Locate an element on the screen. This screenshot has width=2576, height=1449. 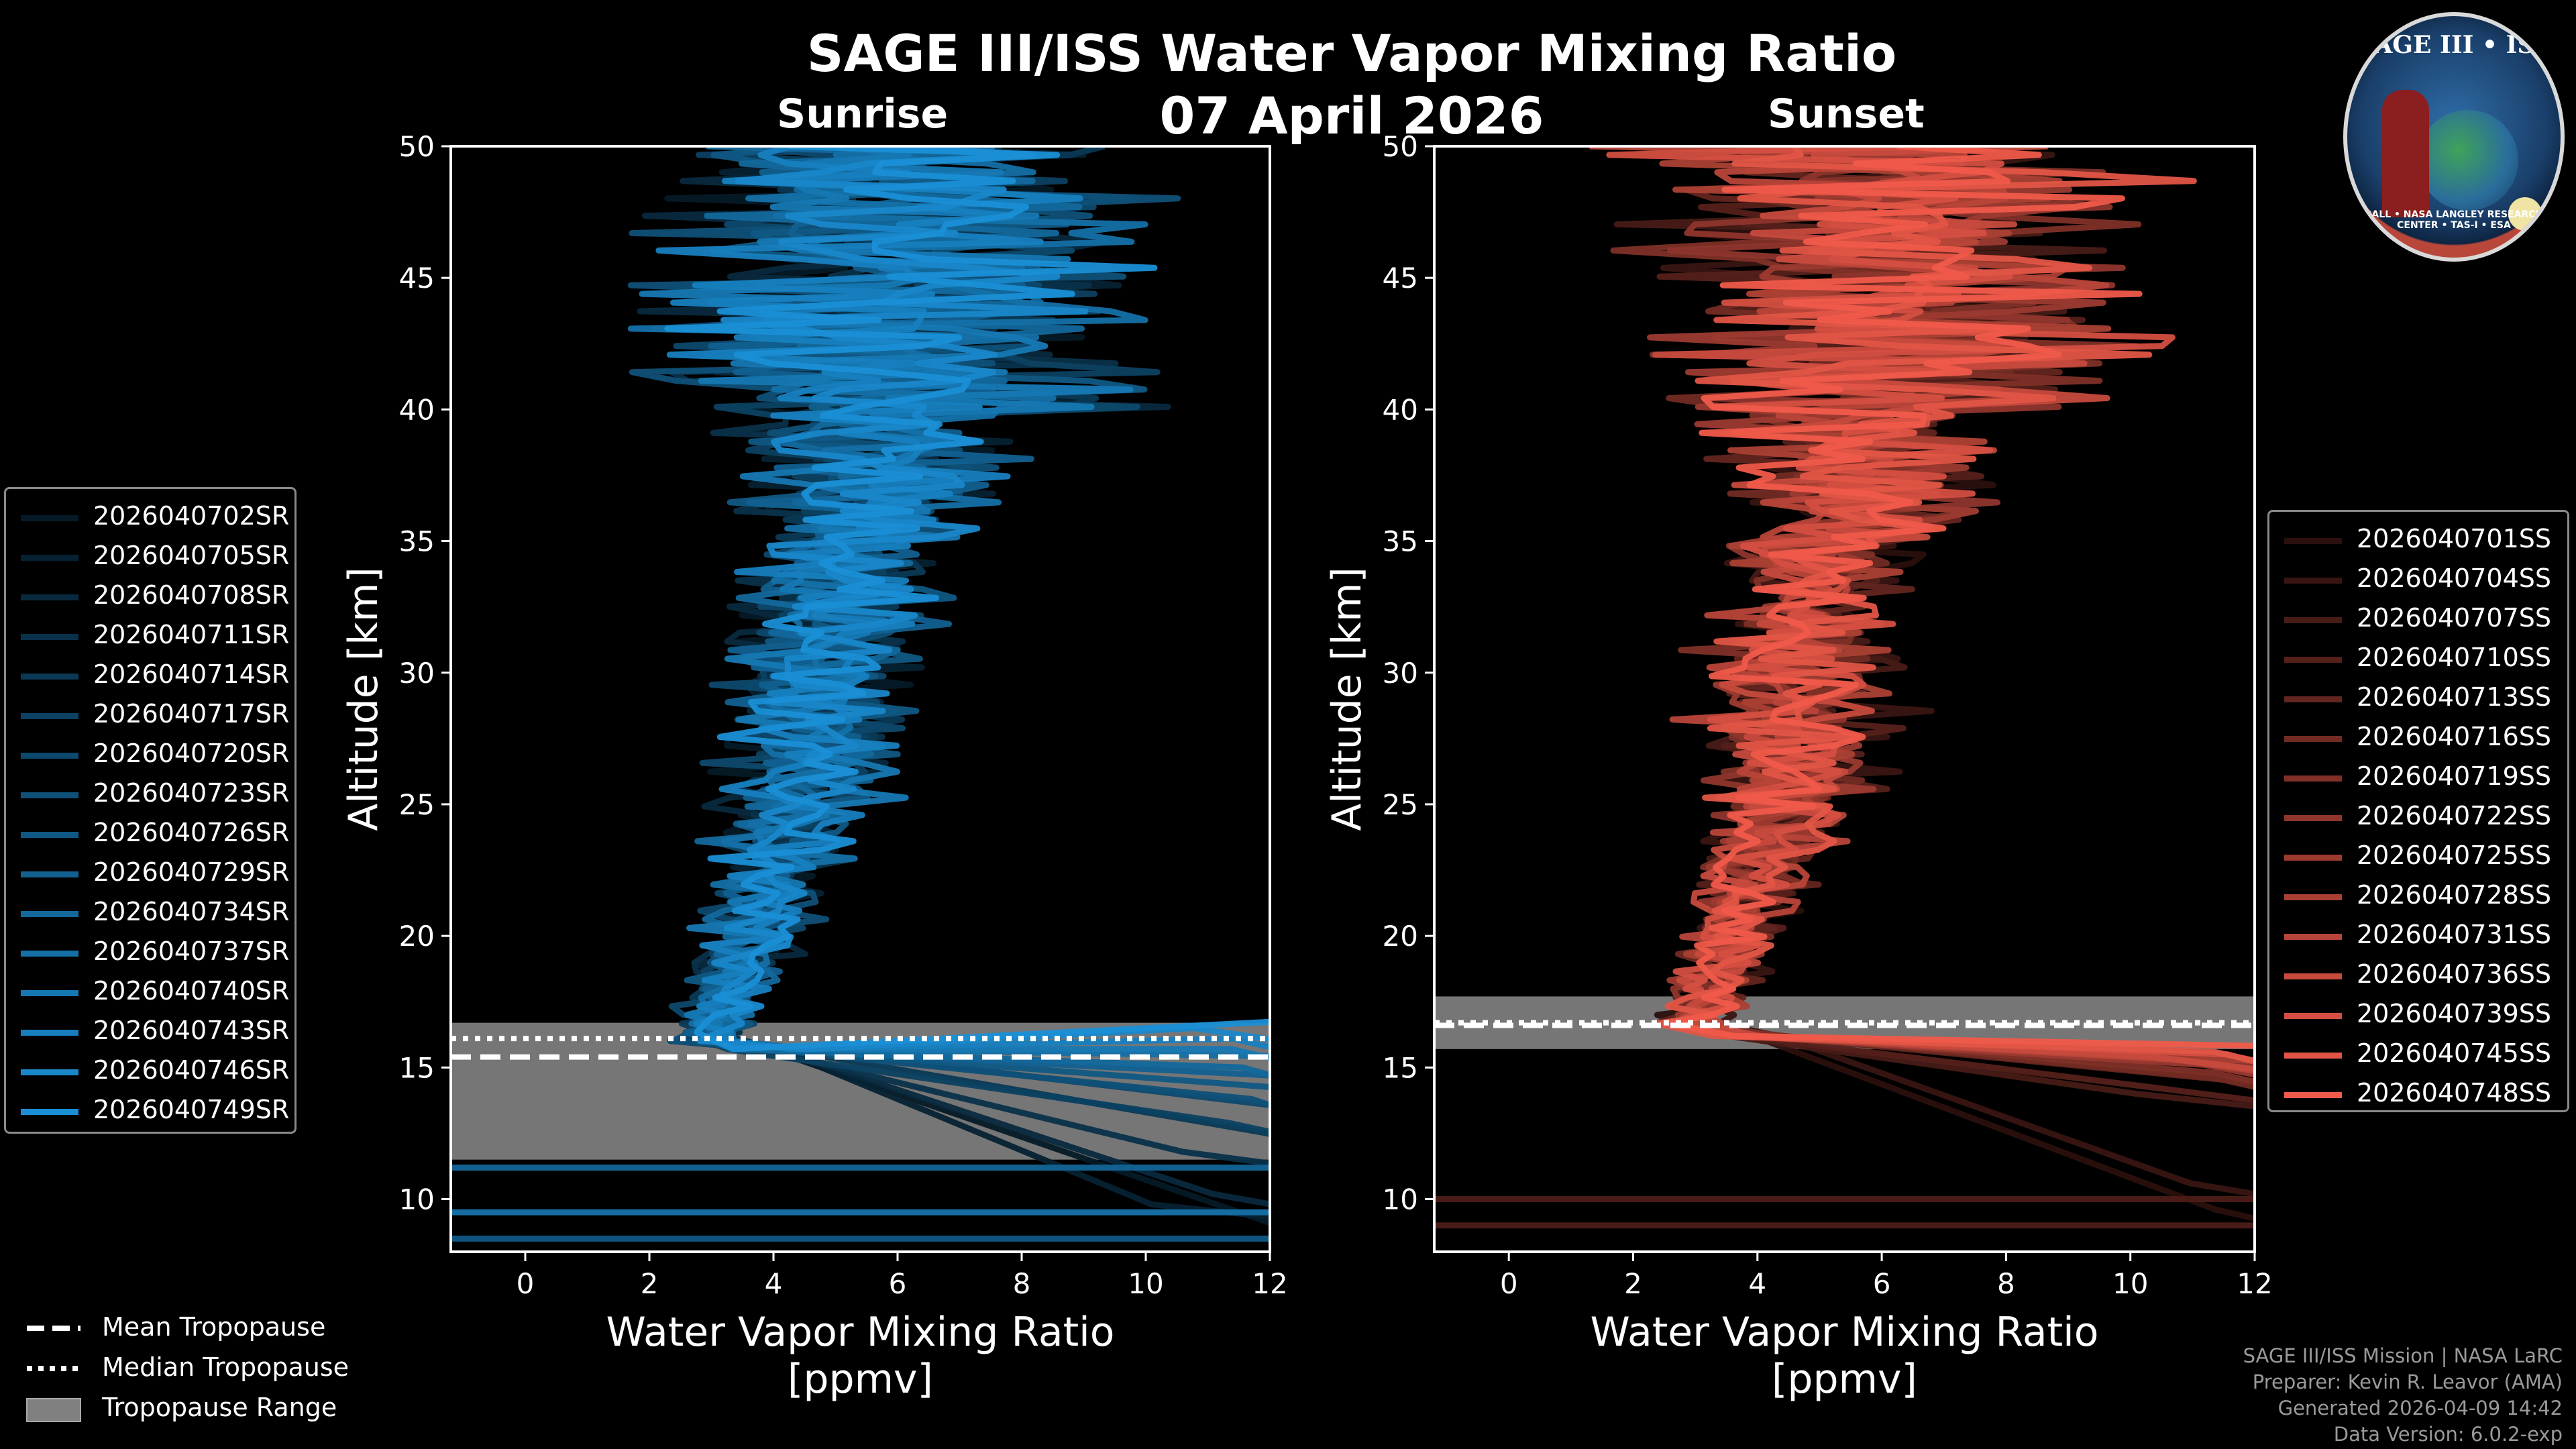
legend-label: 2026040734SR is located at coordinates (191, 911).